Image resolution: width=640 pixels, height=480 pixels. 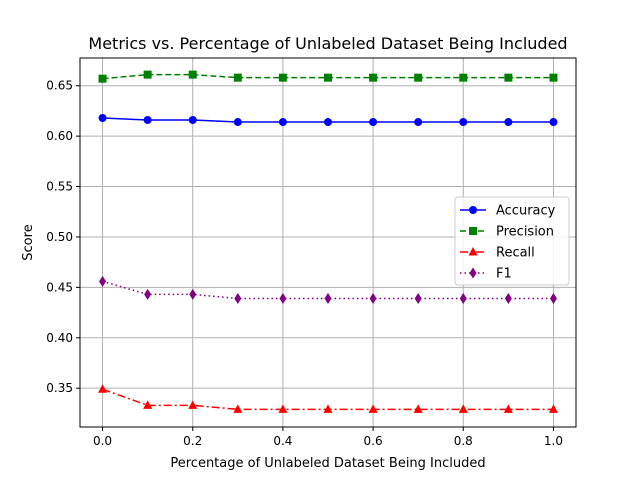 I want to click on x-tick-label: 0.6, so click(x=373, y=441).